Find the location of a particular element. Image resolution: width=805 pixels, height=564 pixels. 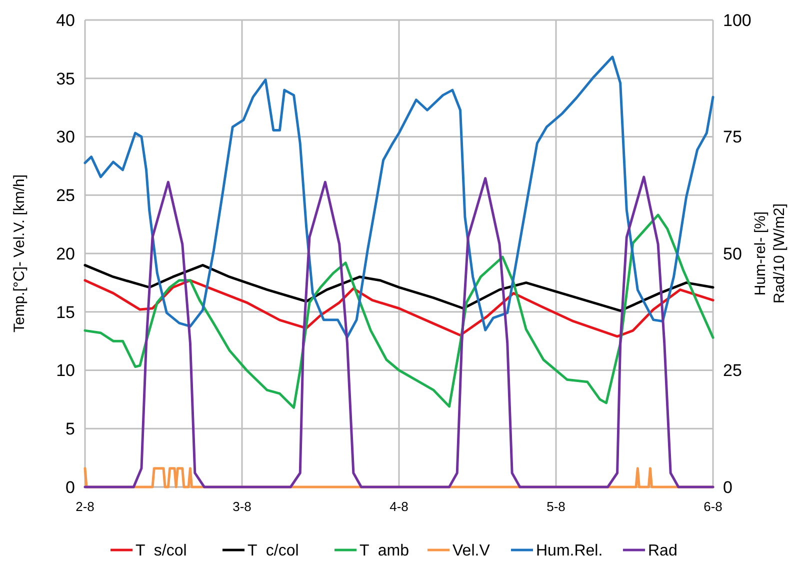

y2-tick-label: 100 is located at coordinates (737, 20).